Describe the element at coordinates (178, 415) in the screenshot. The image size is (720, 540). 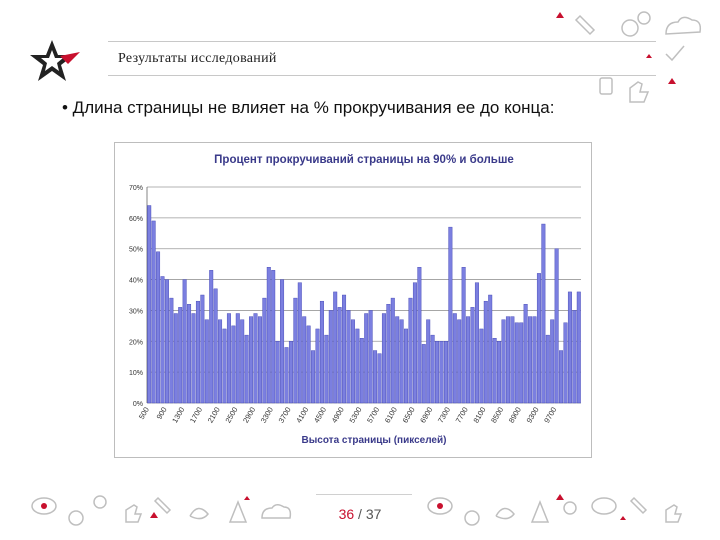
I see `x-tick-label: 1300` at that location.